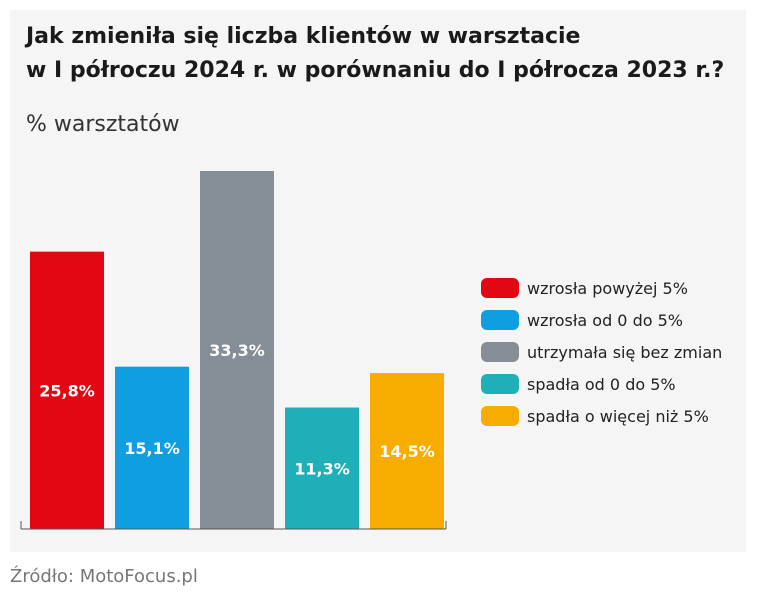 The height and width of the screenshot is (604, 762). I want to click on legend-label-2: wzrosła od 0 do 5%, so click(605, 320).